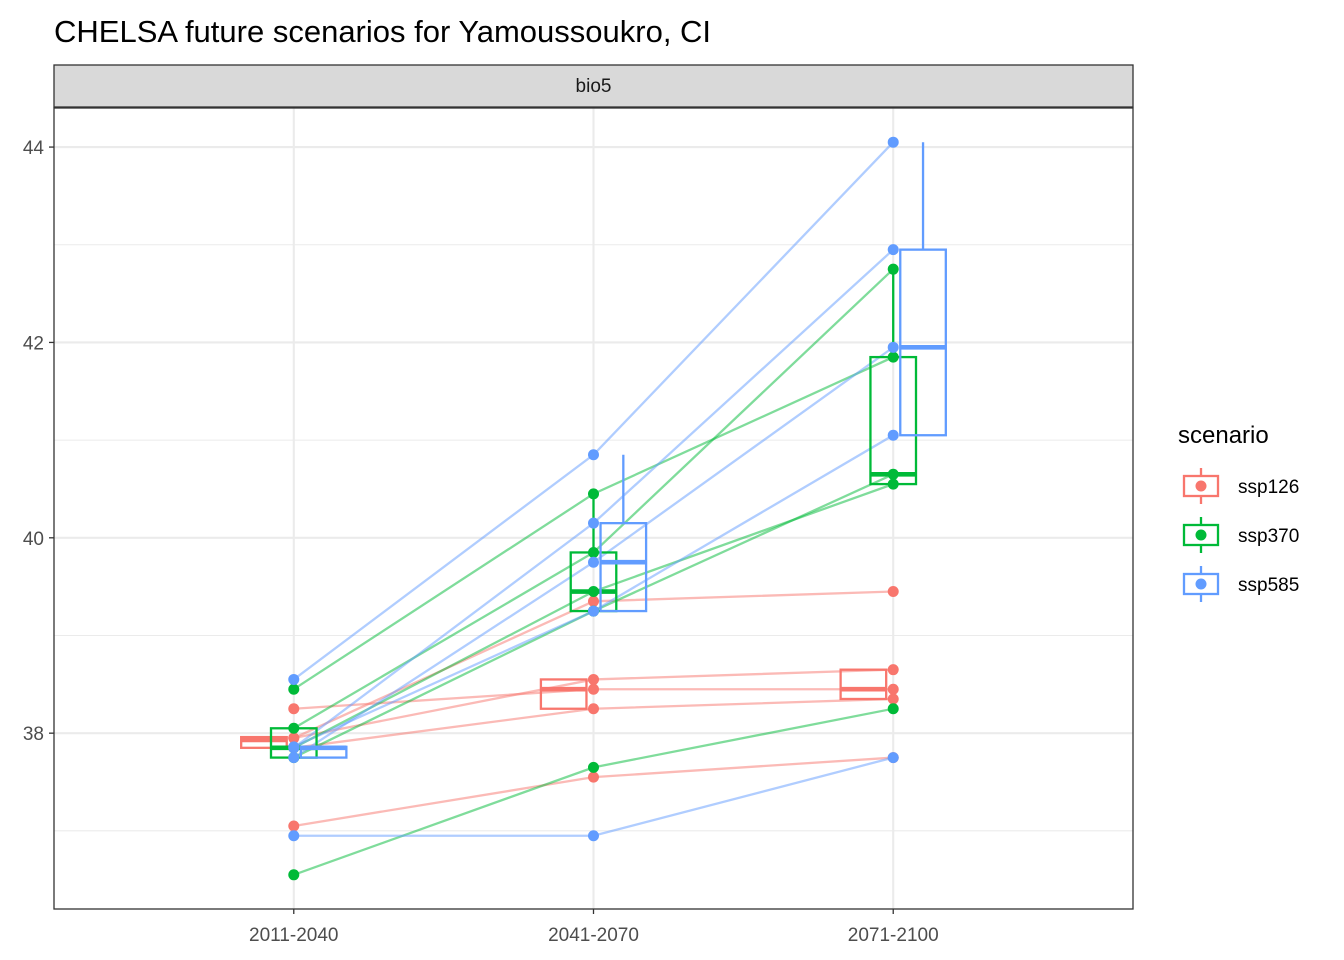  What do you see at coordinates (323, 752) in the screenshot?
I see `boxplot-ssp585-2011-2040` at bounding box center [323, 752].